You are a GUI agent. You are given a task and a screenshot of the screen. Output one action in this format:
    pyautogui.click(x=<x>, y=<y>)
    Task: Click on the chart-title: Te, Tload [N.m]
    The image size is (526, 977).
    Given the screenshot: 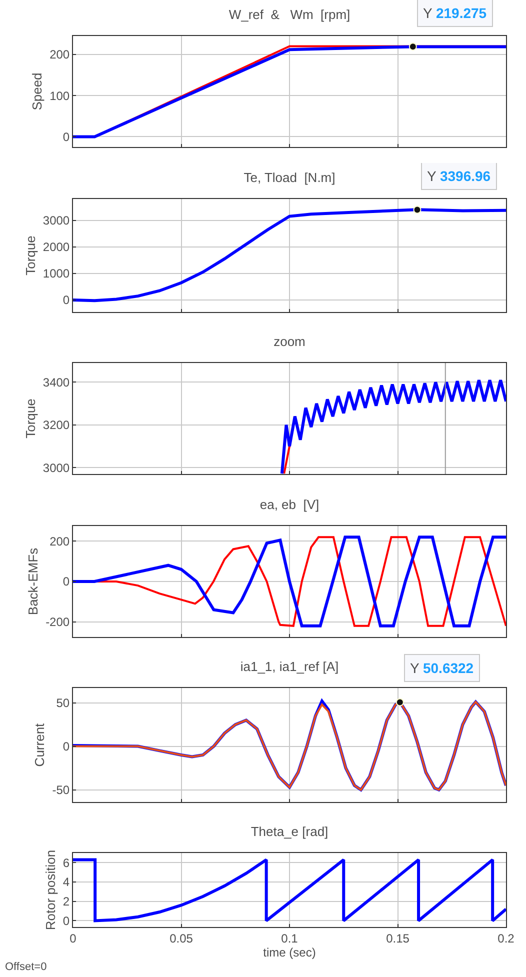 What is the action you would take?
    pyautogui.click(x=290, y=178)
    